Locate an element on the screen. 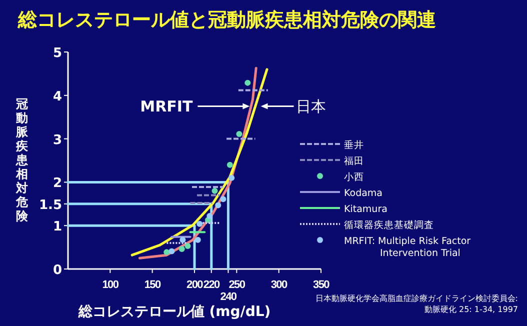 This screenshot has width=527, height=326. x-tick-label: 150 is located at coordinates (152, 285).